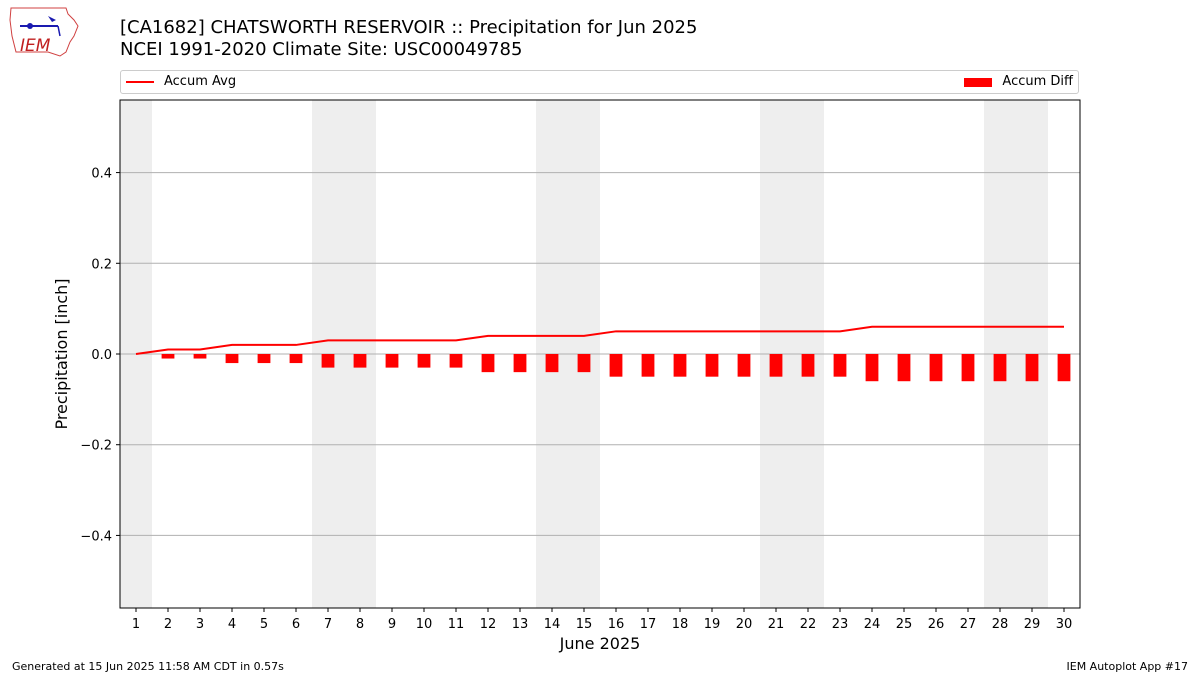  I want to click on x-tick-label: 28, so click(1000, 624).